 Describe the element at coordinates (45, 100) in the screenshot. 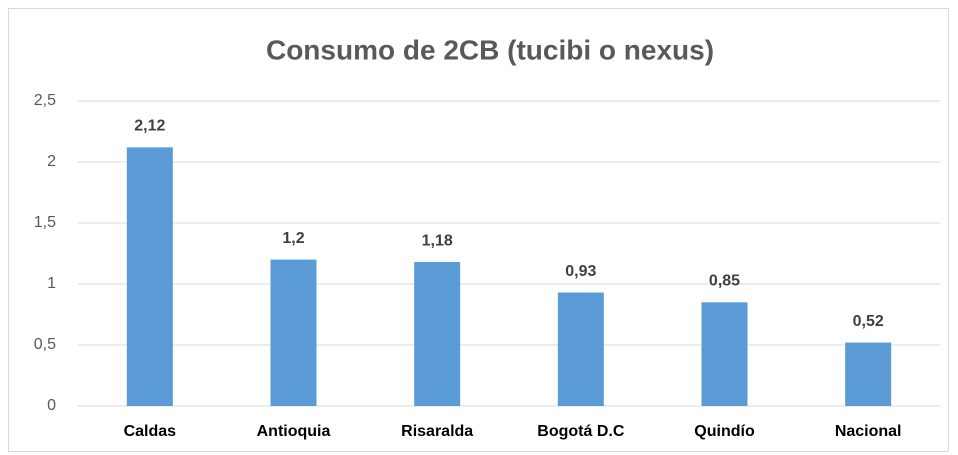

I see `y-tick-label: 2,5` at that location.